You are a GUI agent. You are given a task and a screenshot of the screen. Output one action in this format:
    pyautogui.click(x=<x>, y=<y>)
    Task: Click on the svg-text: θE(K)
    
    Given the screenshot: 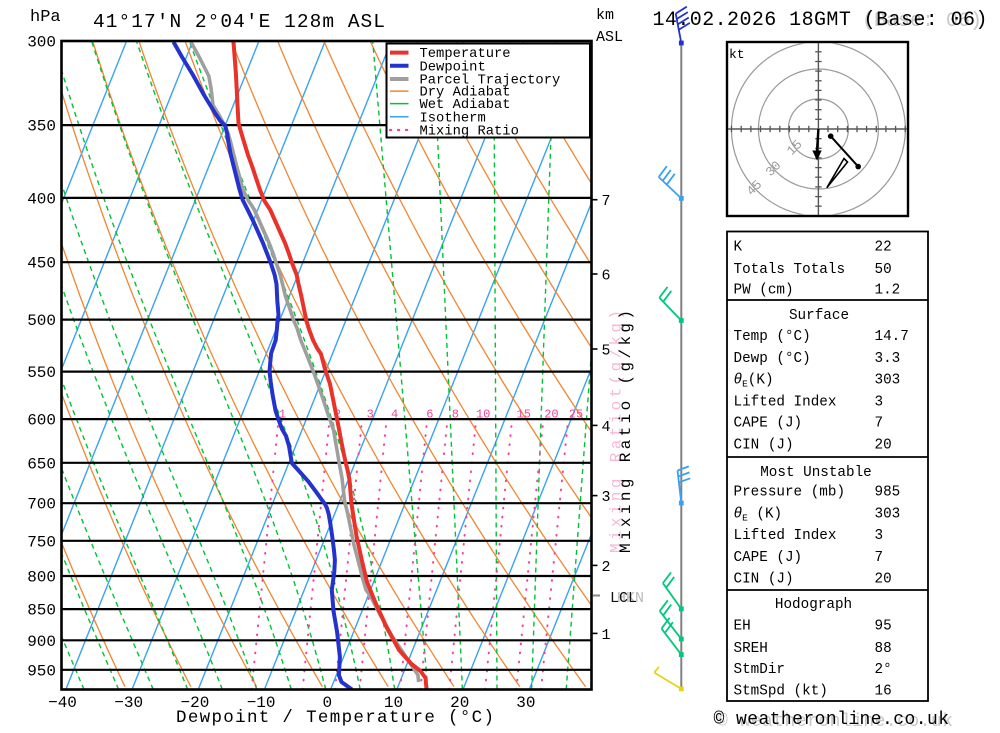 What is the action you would take?
    pyautogui.click(x=754, y=381)
    